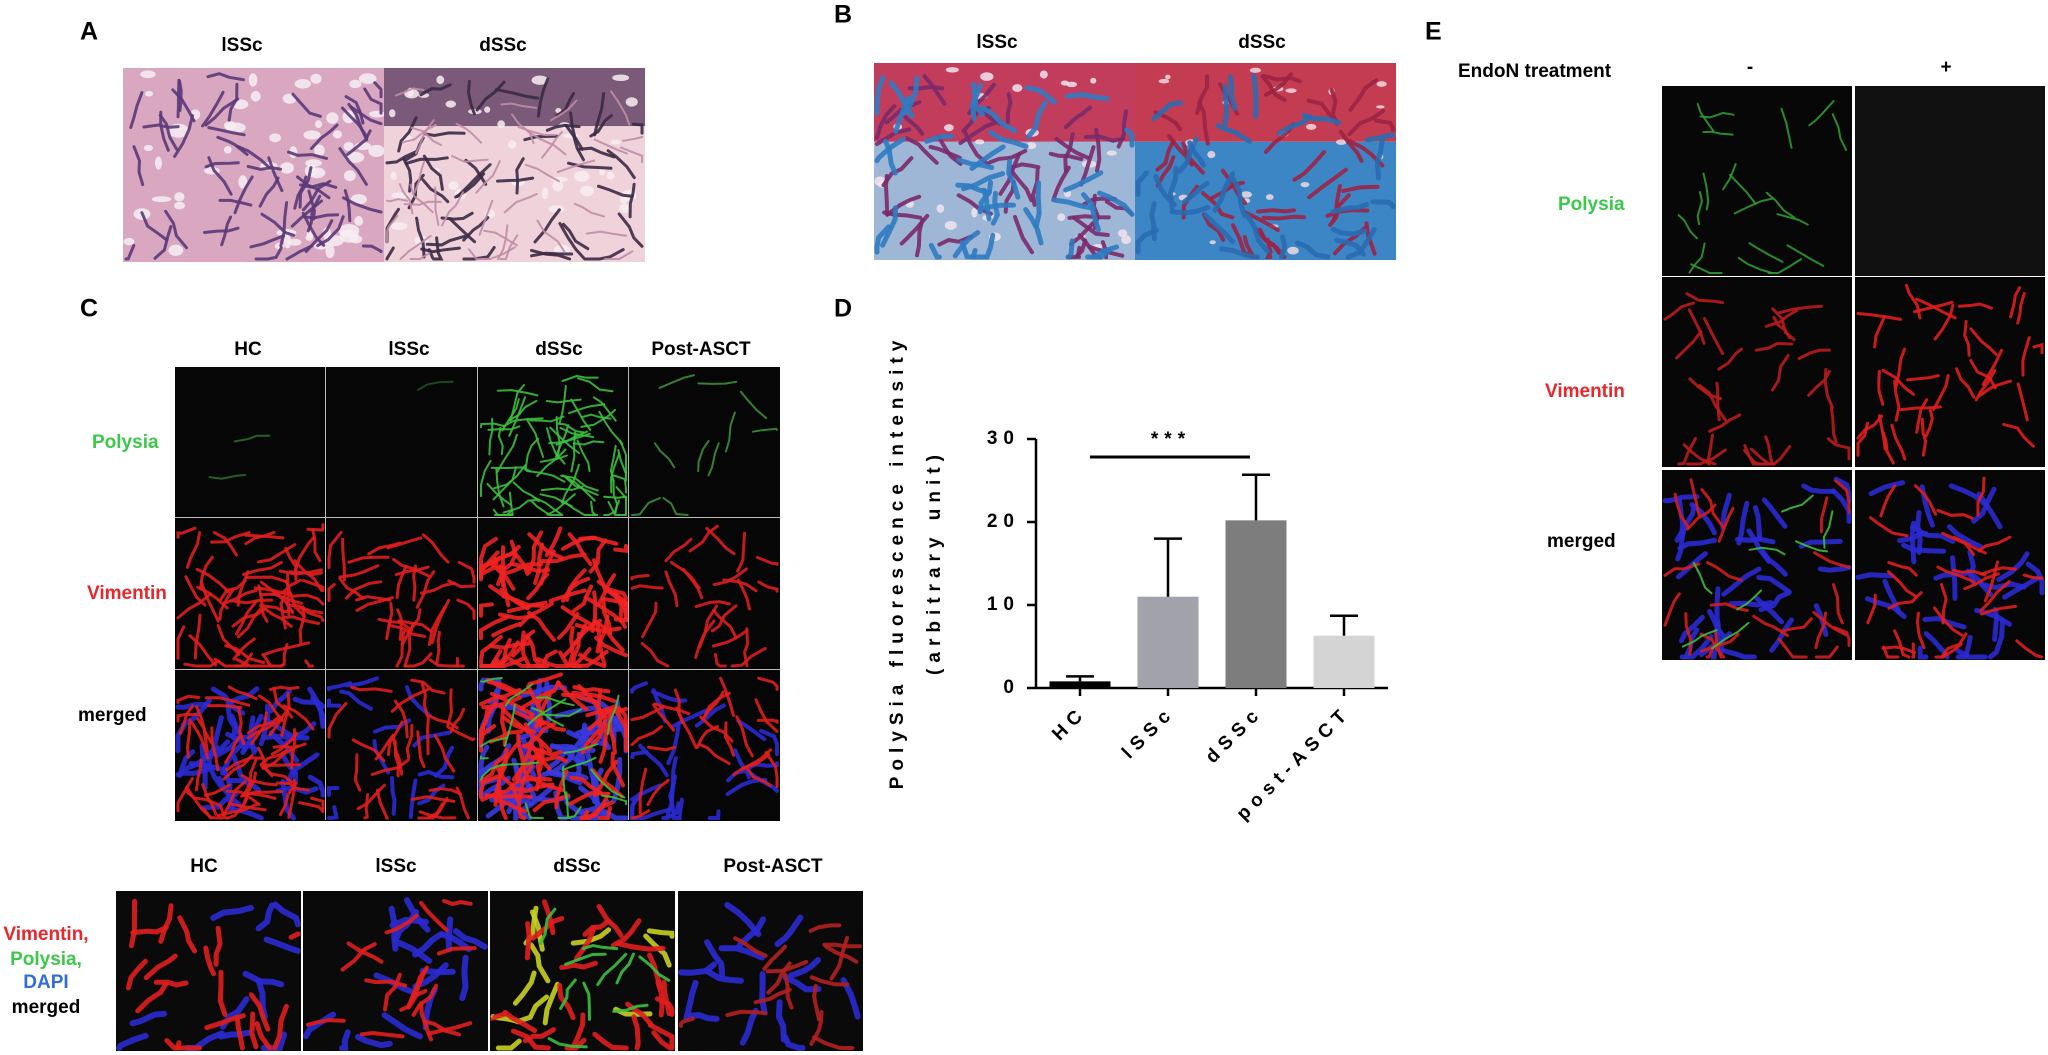 The width and height of the screenshot is (2048, 1055). Describe the element at coordinates (89, 32) in the screenshot. I see `panel-label: A` at that location.